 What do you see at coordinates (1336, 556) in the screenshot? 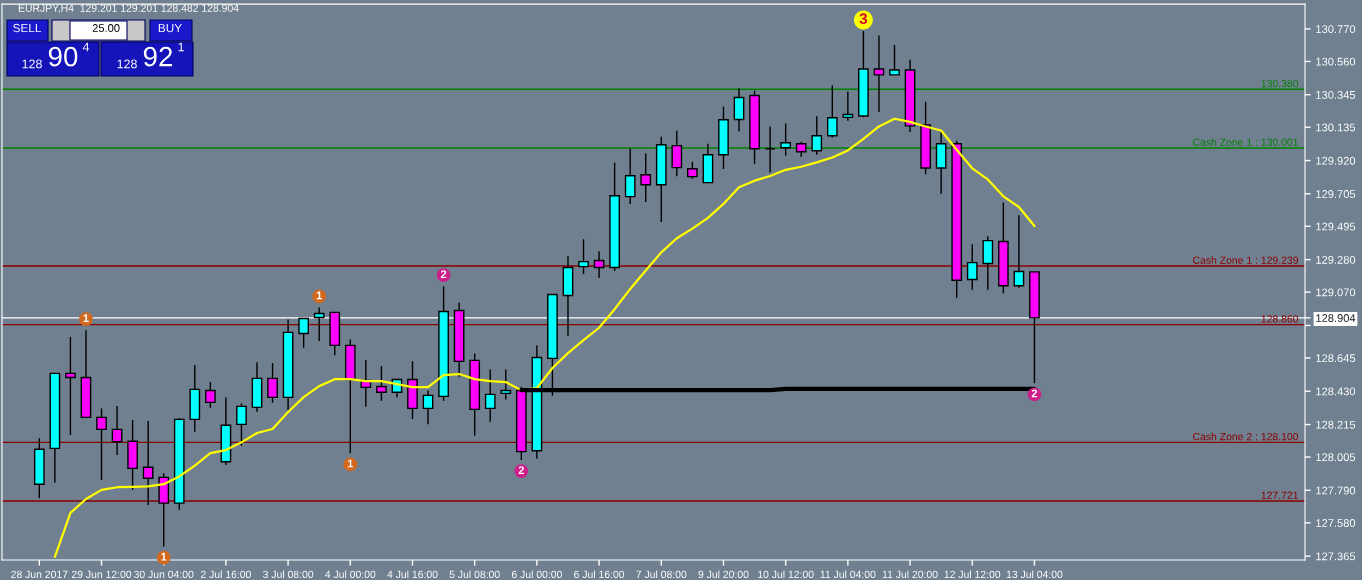
I see `y-tick-label: 127.365` at bounding box center [1336, 556].